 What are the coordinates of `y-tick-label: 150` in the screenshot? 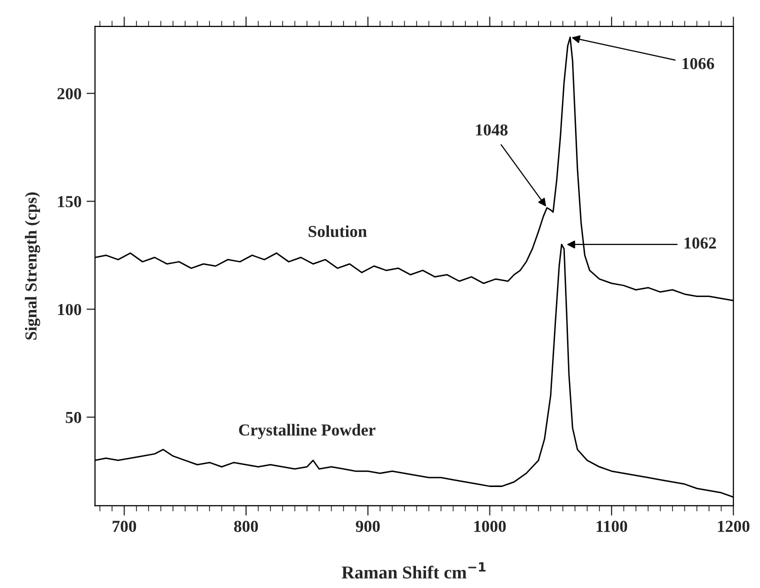 It's located at (70, 202).